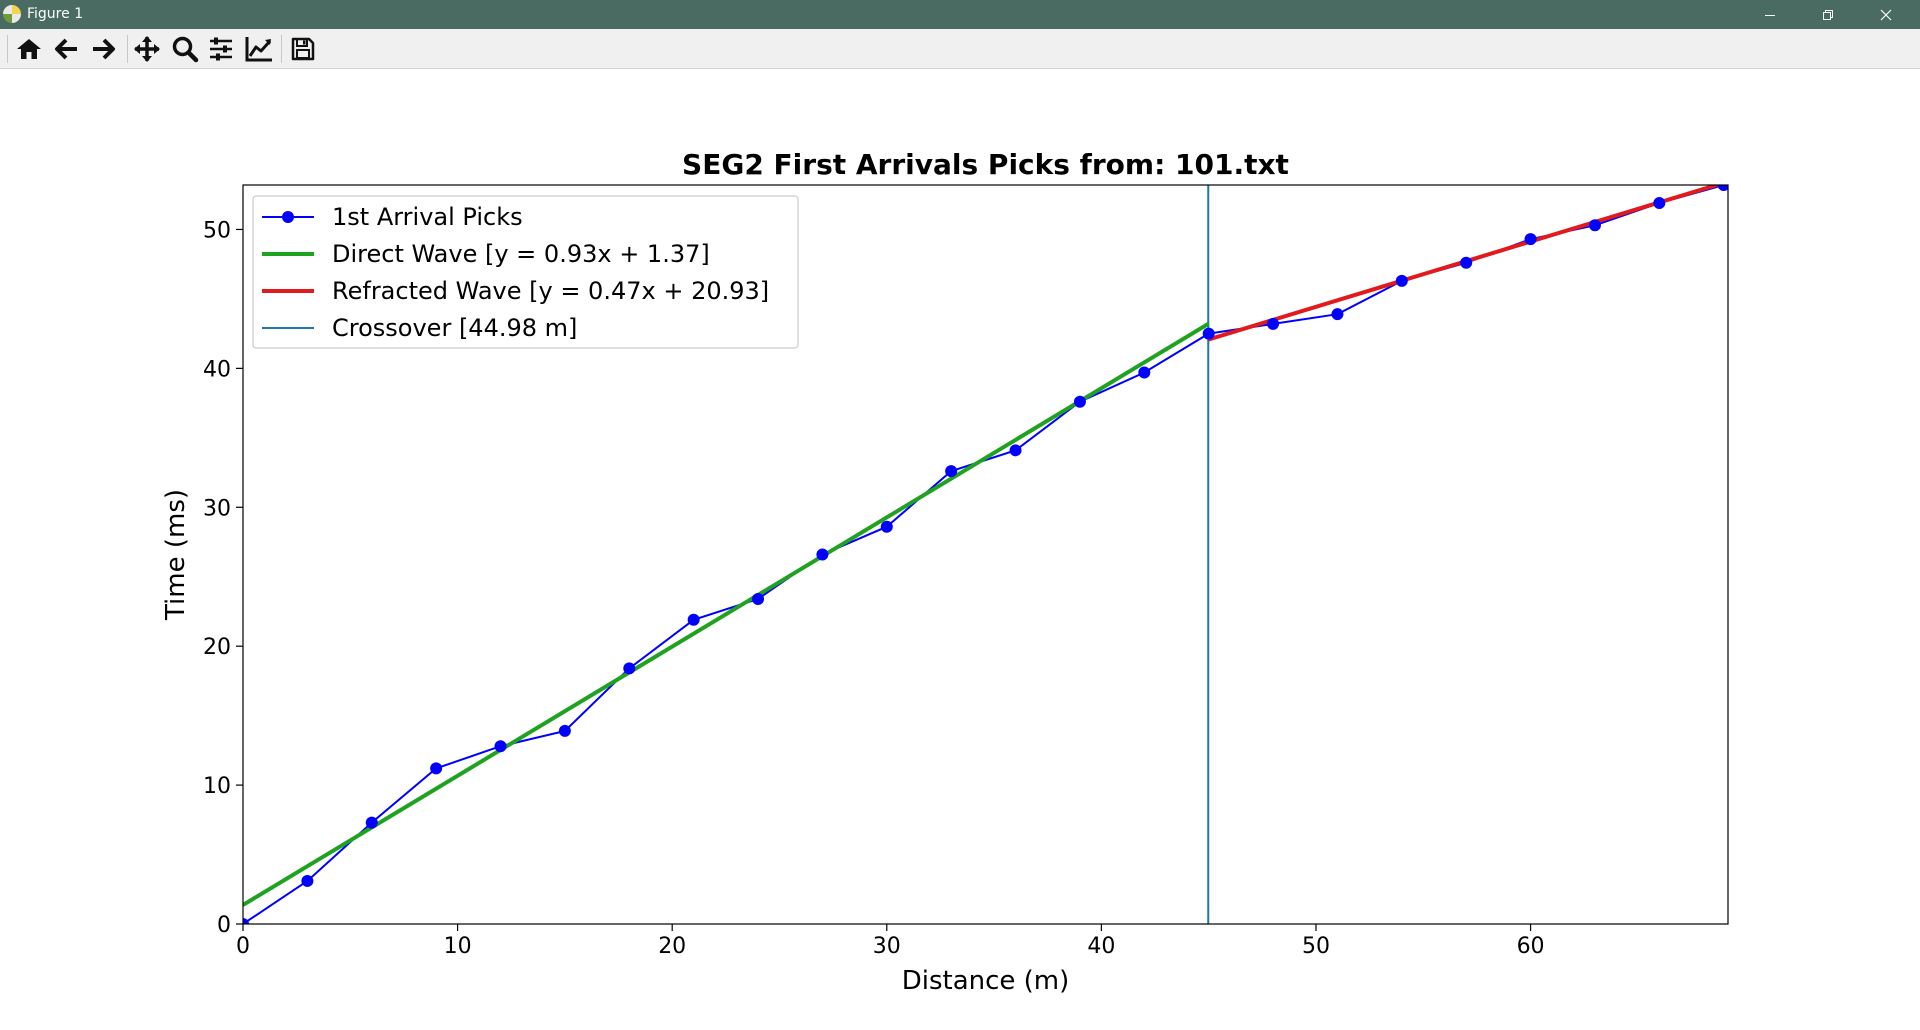 This screenshot has width=1920, height=1030. Describe the element at coordinates (986, 981) in the screenshot. I see `x-axis-label: Distance (m)` at that location.